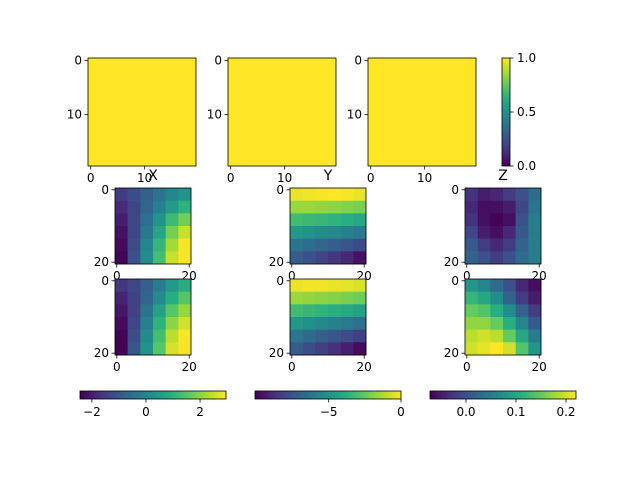 The image size is (640, 480). I want to click on colorbar-tick-label: 0.5, so click(526, 112).